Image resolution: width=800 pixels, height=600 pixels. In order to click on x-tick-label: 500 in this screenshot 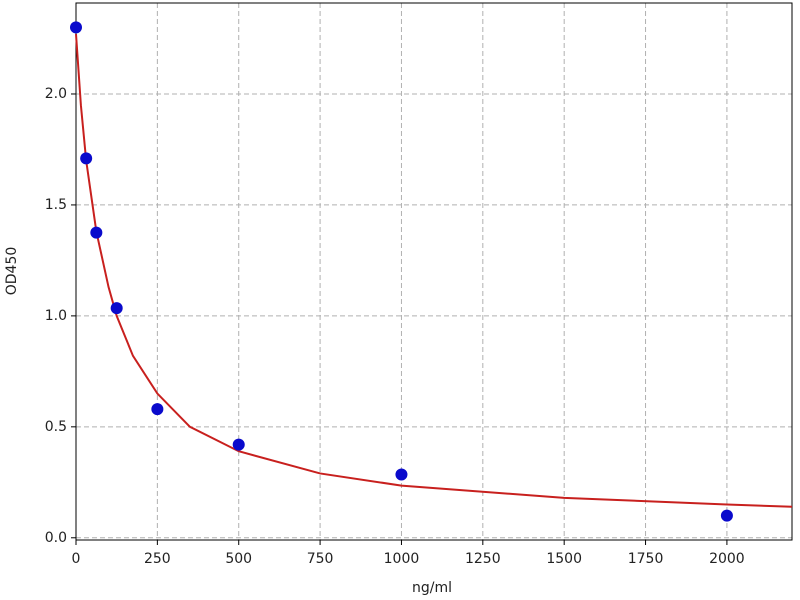, I will do `click(238, 559)`.